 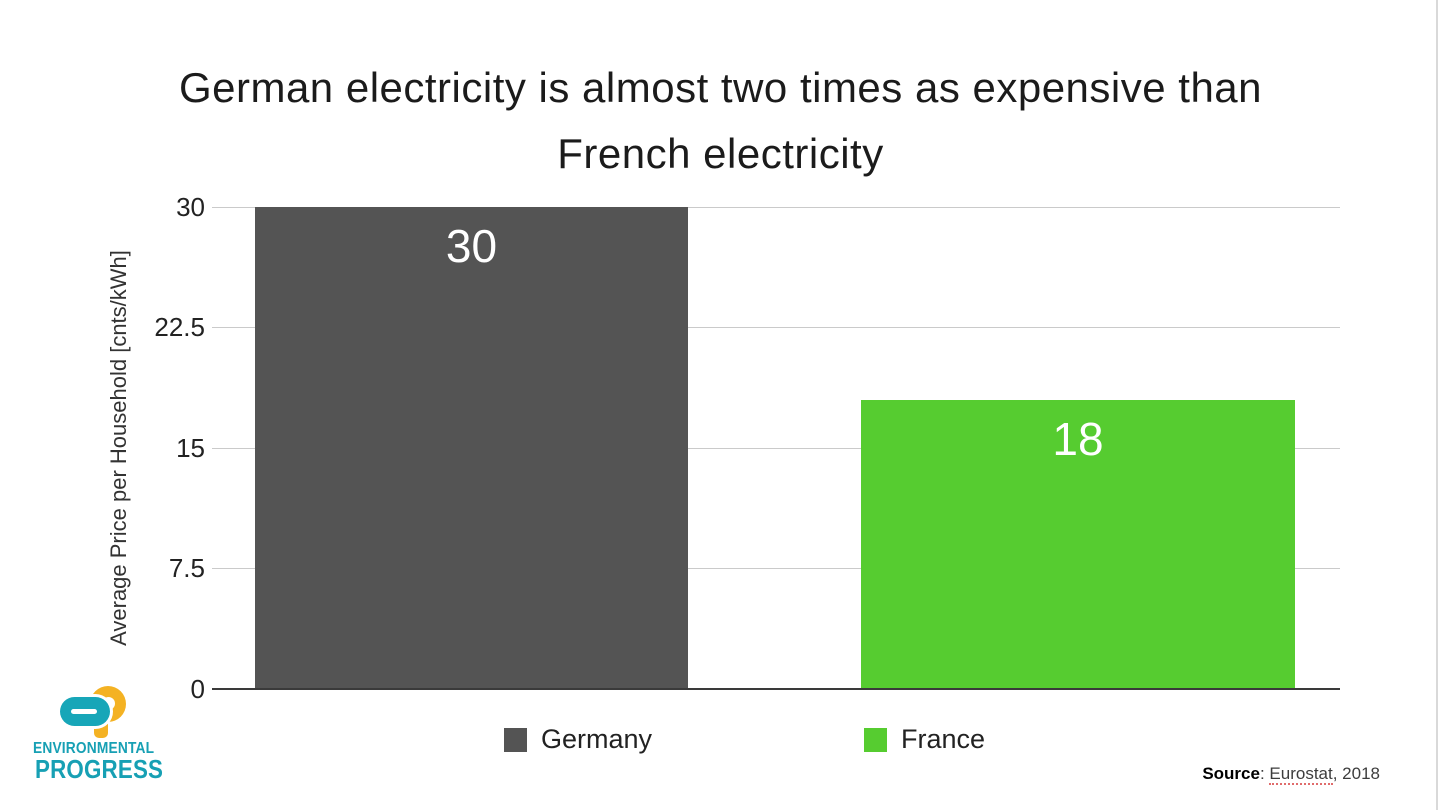 I want to click on ep-logo: ENVIRONMENTAL PROGRESS, so click(x=98, y=735).